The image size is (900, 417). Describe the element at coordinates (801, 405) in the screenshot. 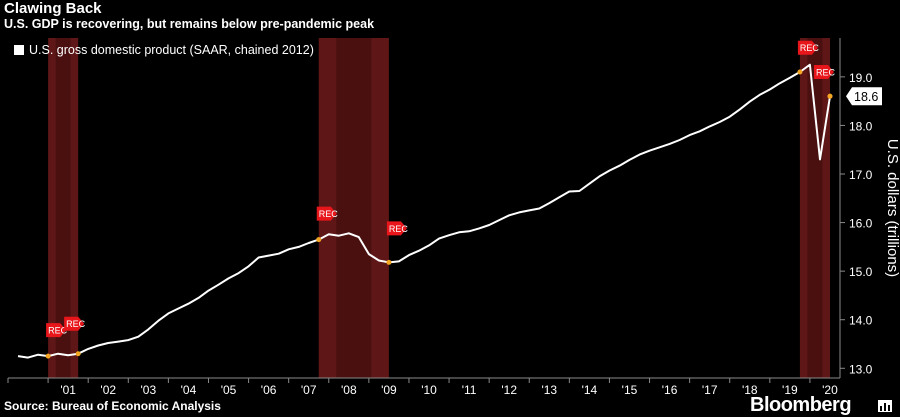

I see `bloomberg-logo: Bloomberg` at that location.